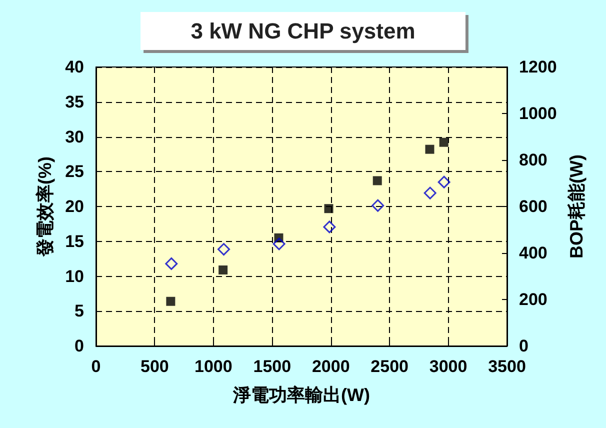 Image resolution: width=606 pixels, height=428 pixels. What do you see at coordinates (79, 311) in the screenshot?
I see `y-tick-label: 5` at bounding box center [79, 311].